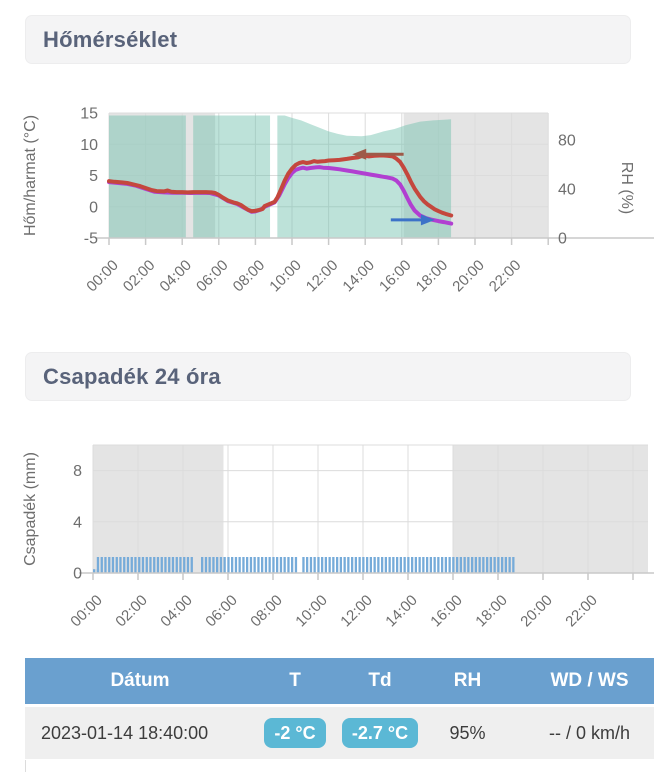  I want to click on y-axis-left-labels: 15 10 5 0 -5, so click(89, 177).